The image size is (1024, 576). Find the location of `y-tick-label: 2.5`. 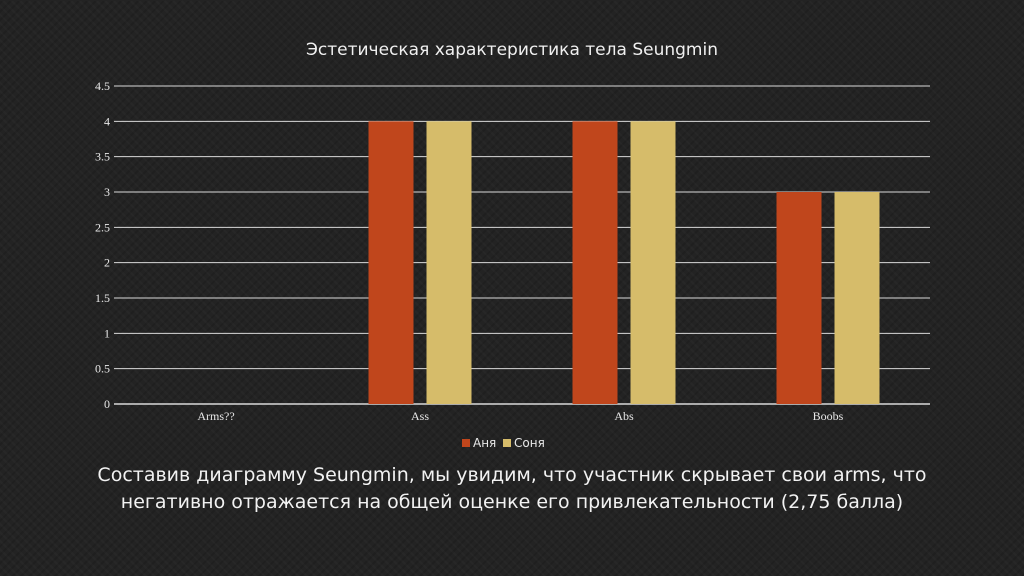

y-tick-label: 2.5 is located at coordinates (102, 227).